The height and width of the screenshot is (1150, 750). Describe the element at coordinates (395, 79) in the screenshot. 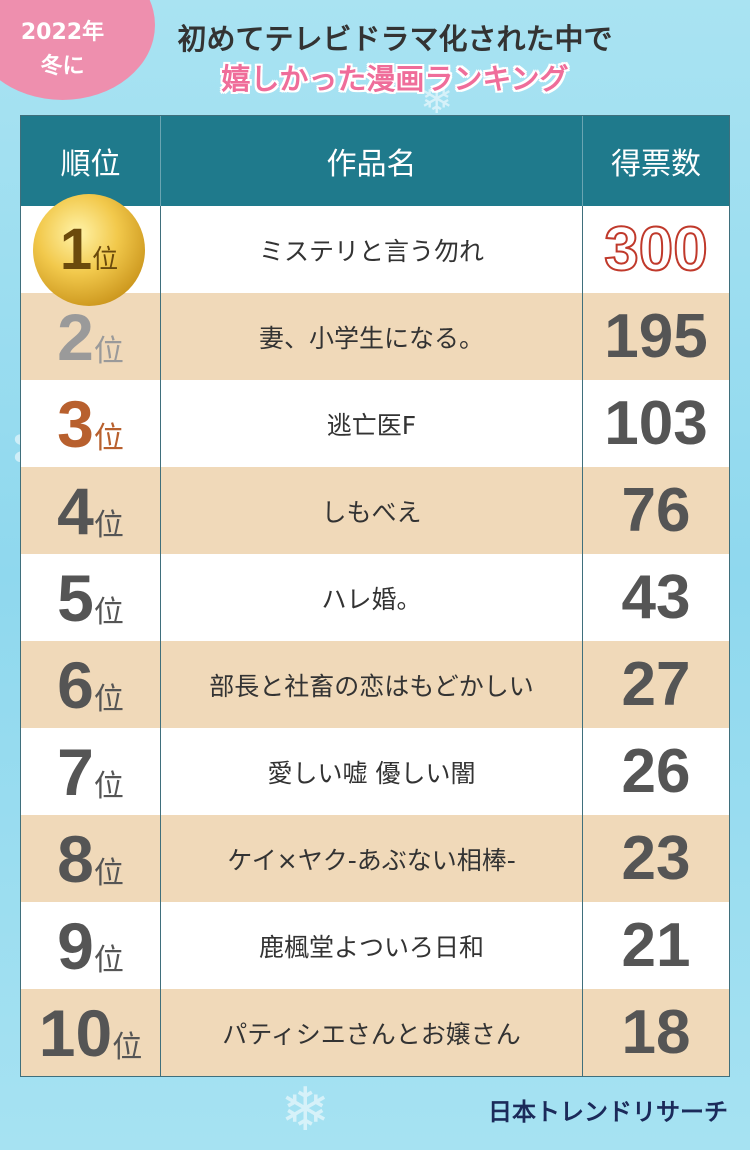

I see `title-line-2: 嬉しかった漫画ランキング` at that location.